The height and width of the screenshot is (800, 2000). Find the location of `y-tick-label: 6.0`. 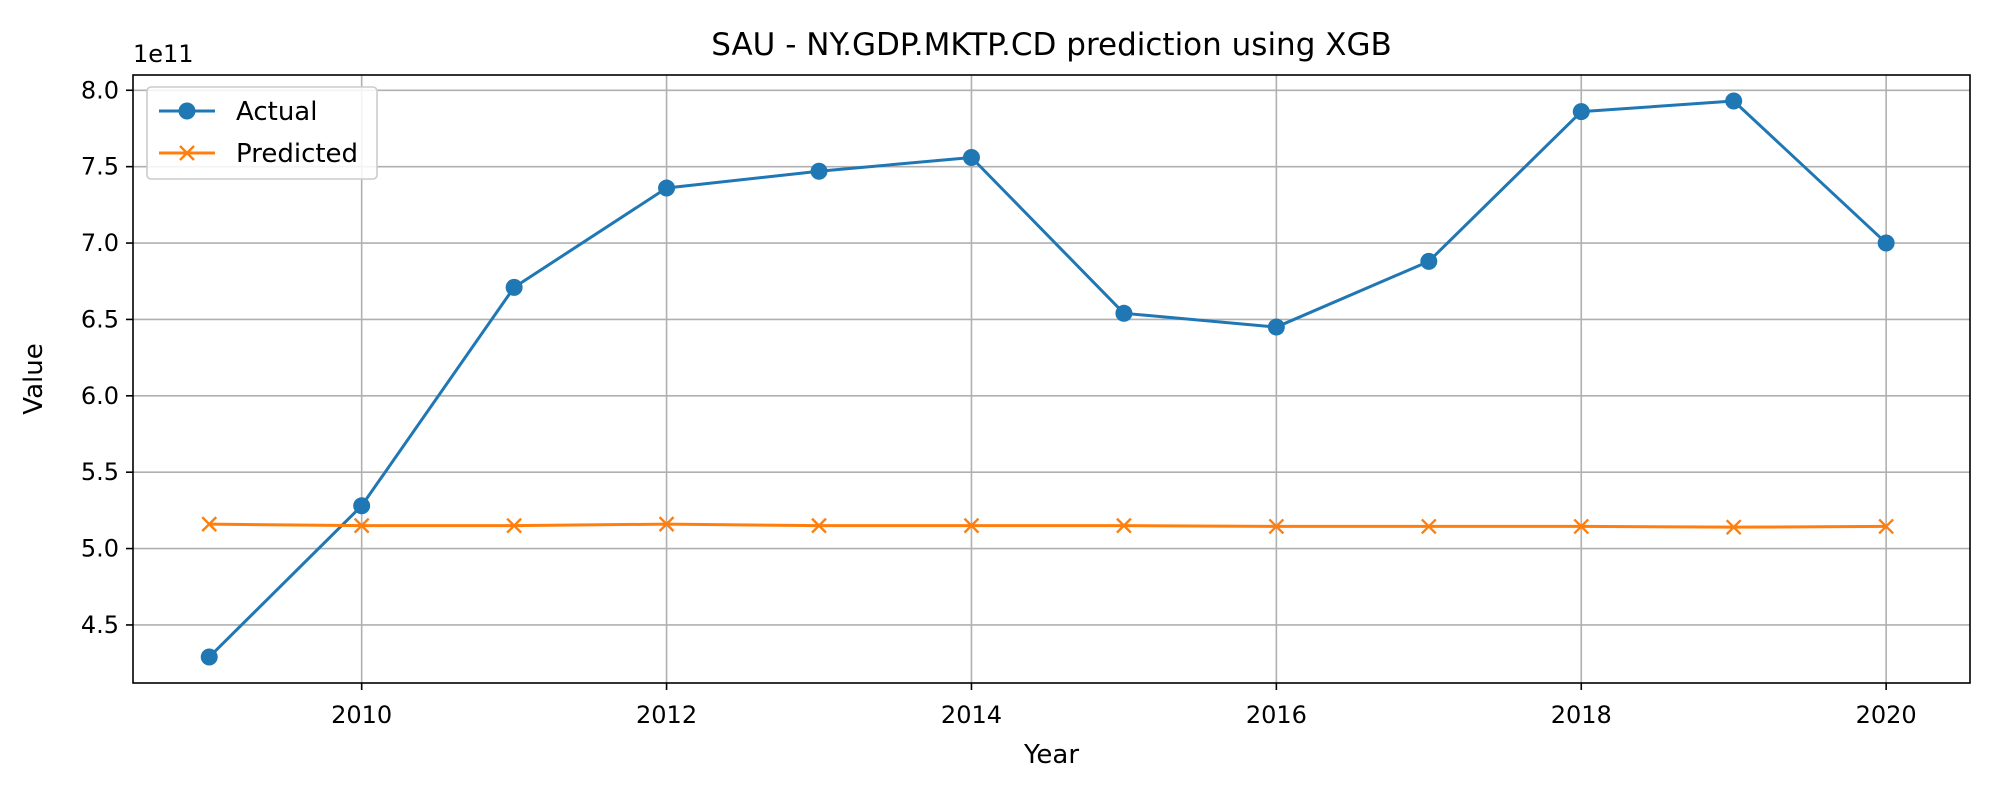

y-tick-label: 6.0 is located at coordinates (100, 396).